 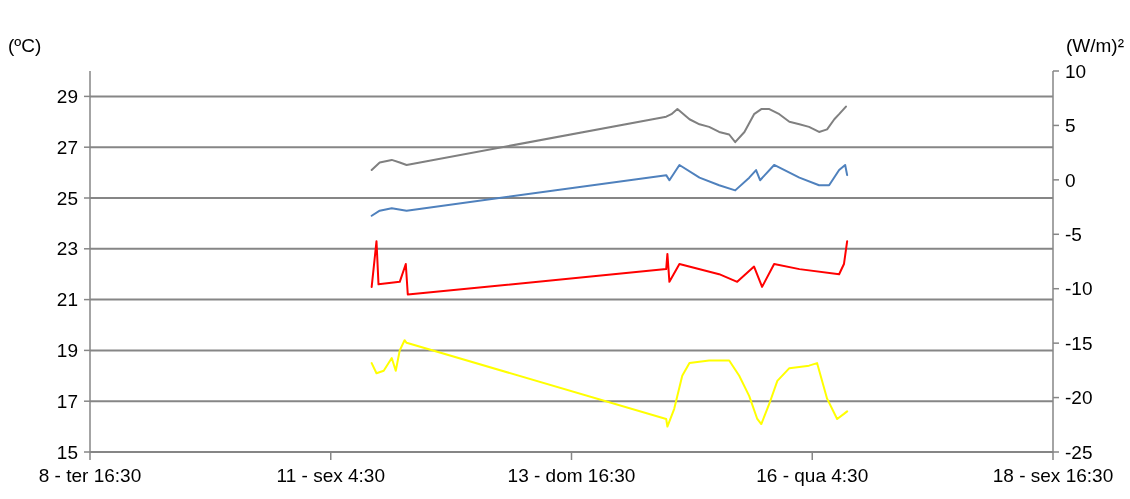 What do you see at coordinates (67, 198) in the screenshot?
I see `y-tick-label: 25` at bounding box center [67, 198].